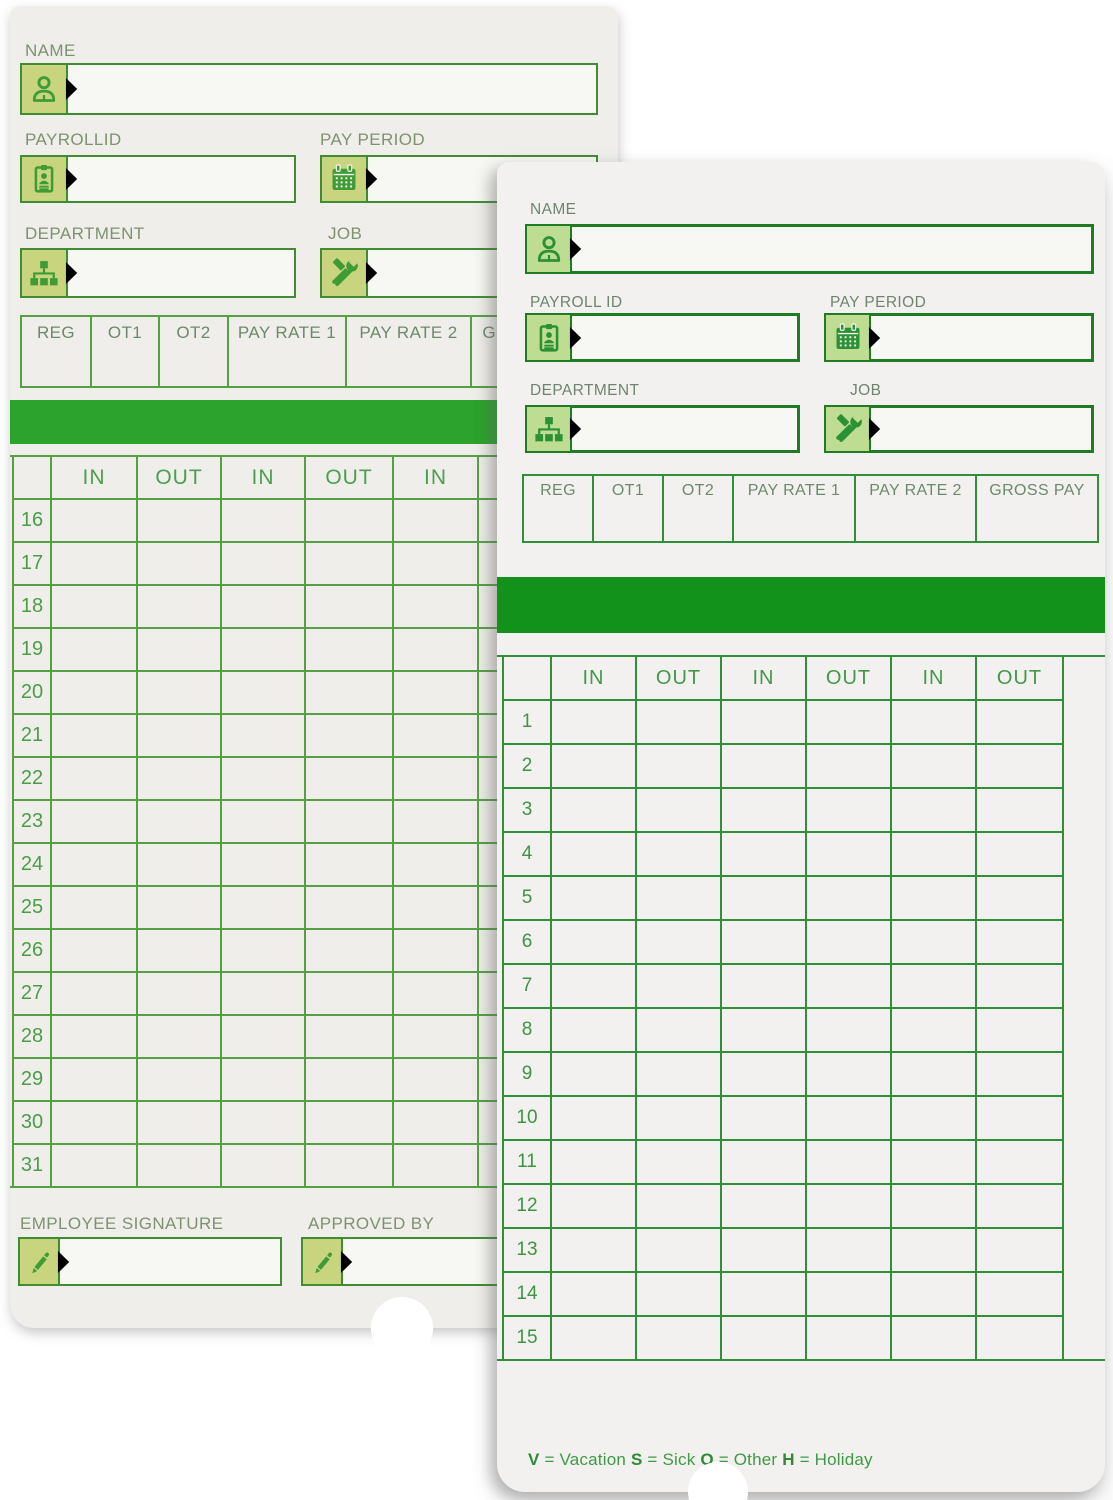 This screenshot has width=1113, height=1500. I want to click on day-number: 22, so click(32, 778).